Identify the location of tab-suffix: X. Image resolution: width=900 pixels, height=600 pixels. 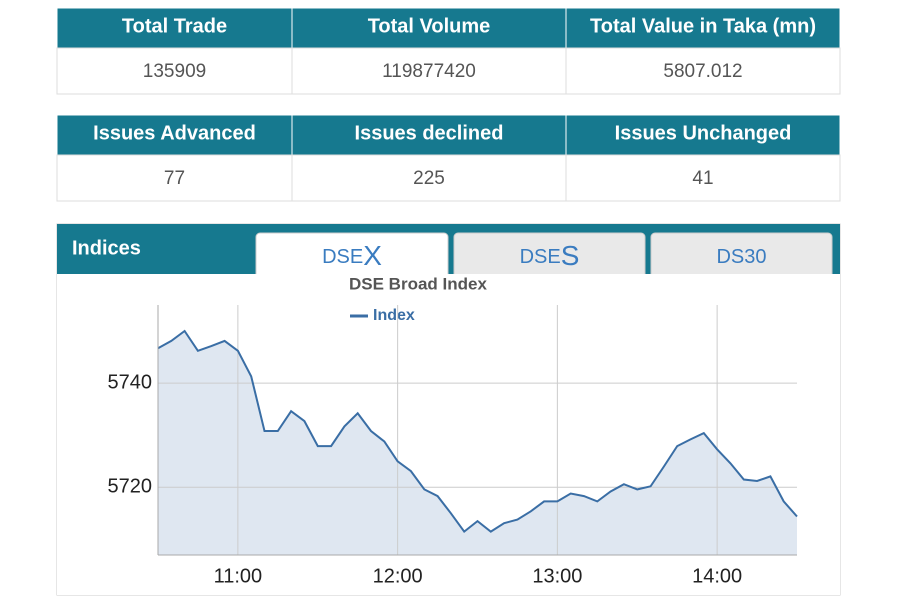
(372, 255).